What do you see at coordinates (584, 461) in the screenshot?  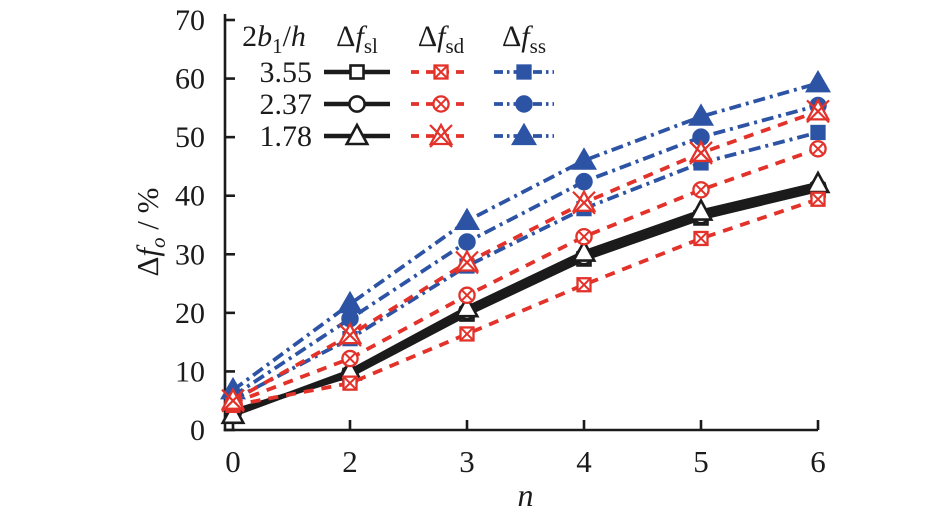 I see `x-tick-label-4: 4` at bounding box center [584, 461].